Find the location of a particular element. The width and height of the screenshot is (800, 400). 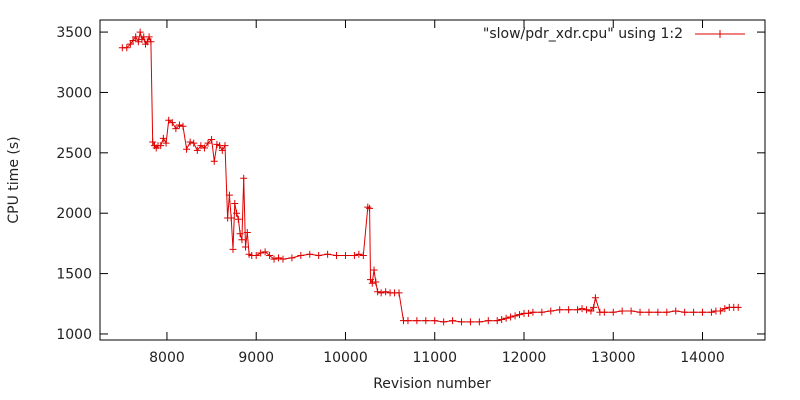

x-tick-label: 14000 is located at coordinates (702, 358).